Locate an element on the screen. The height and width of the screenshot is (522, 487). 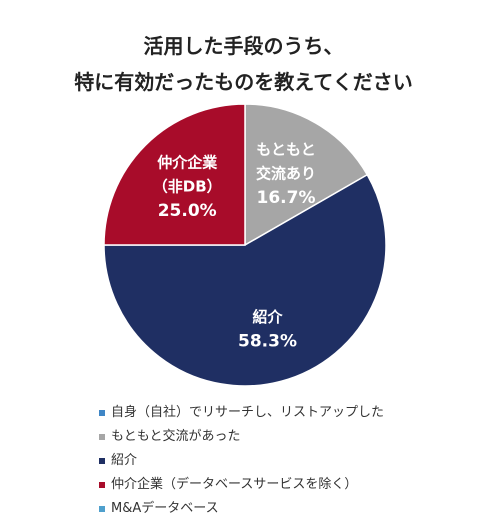
slice-existing-connection is located at coordinates (306, 175).